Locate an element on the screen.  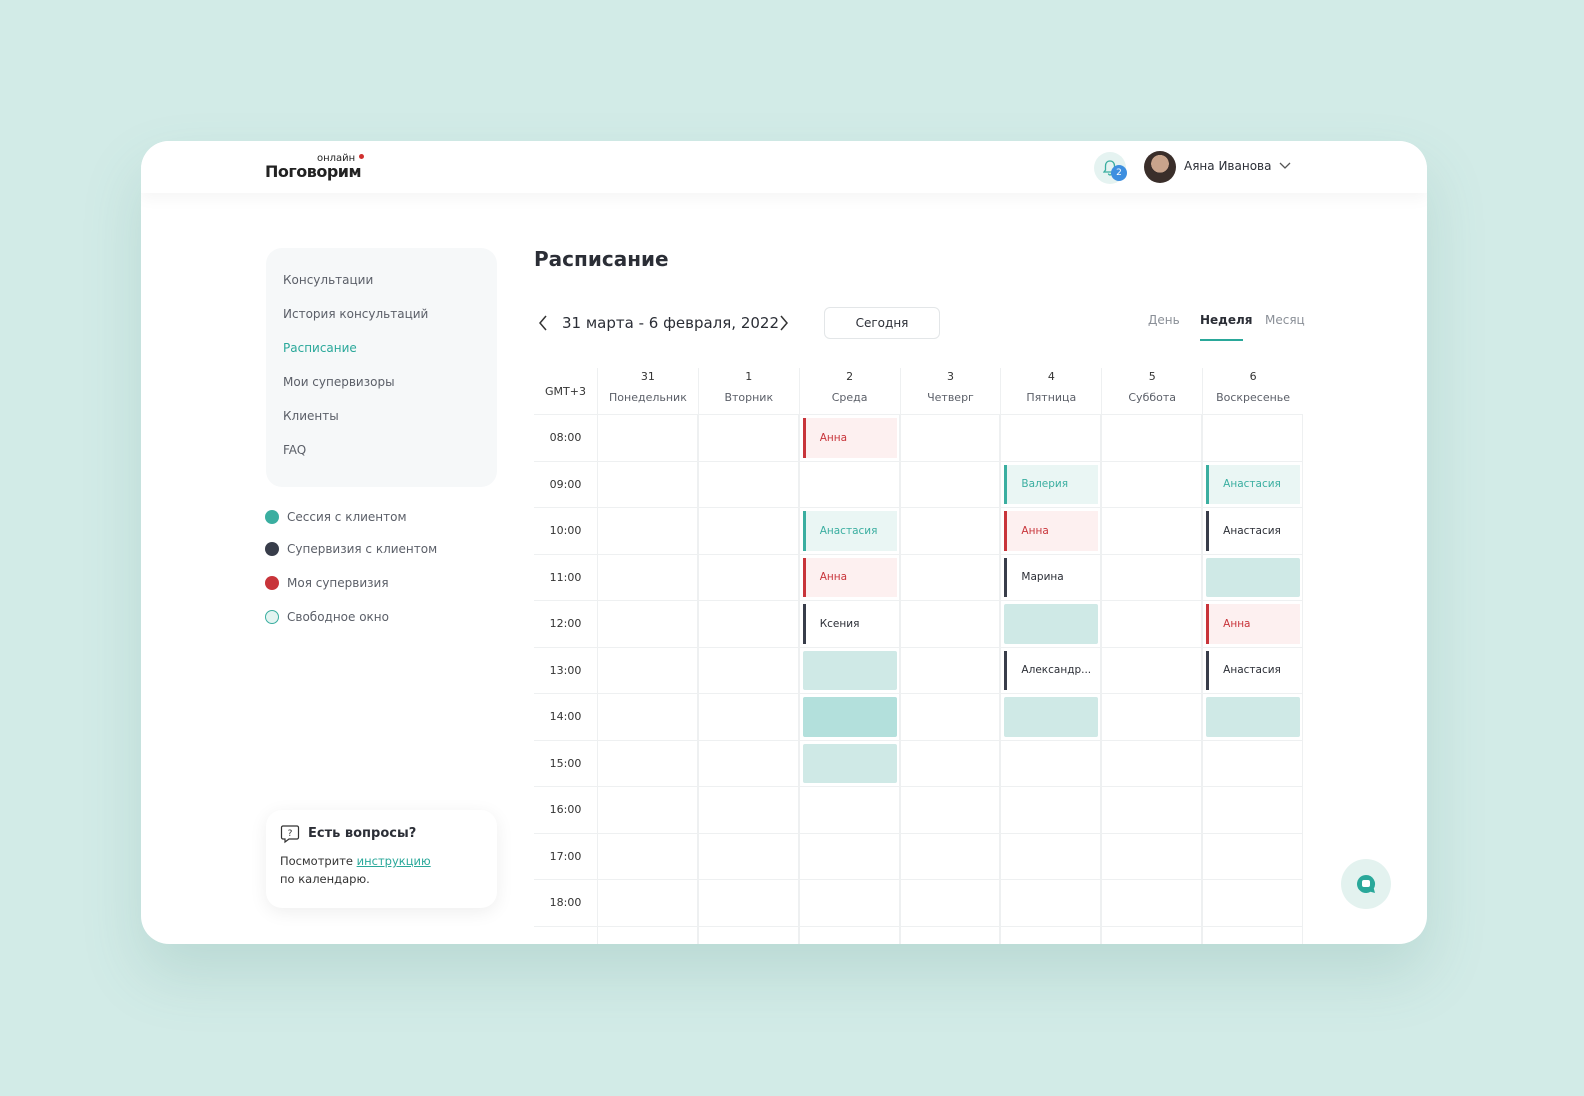
menu-item: История консультаций is located at coordinates (356, 314).